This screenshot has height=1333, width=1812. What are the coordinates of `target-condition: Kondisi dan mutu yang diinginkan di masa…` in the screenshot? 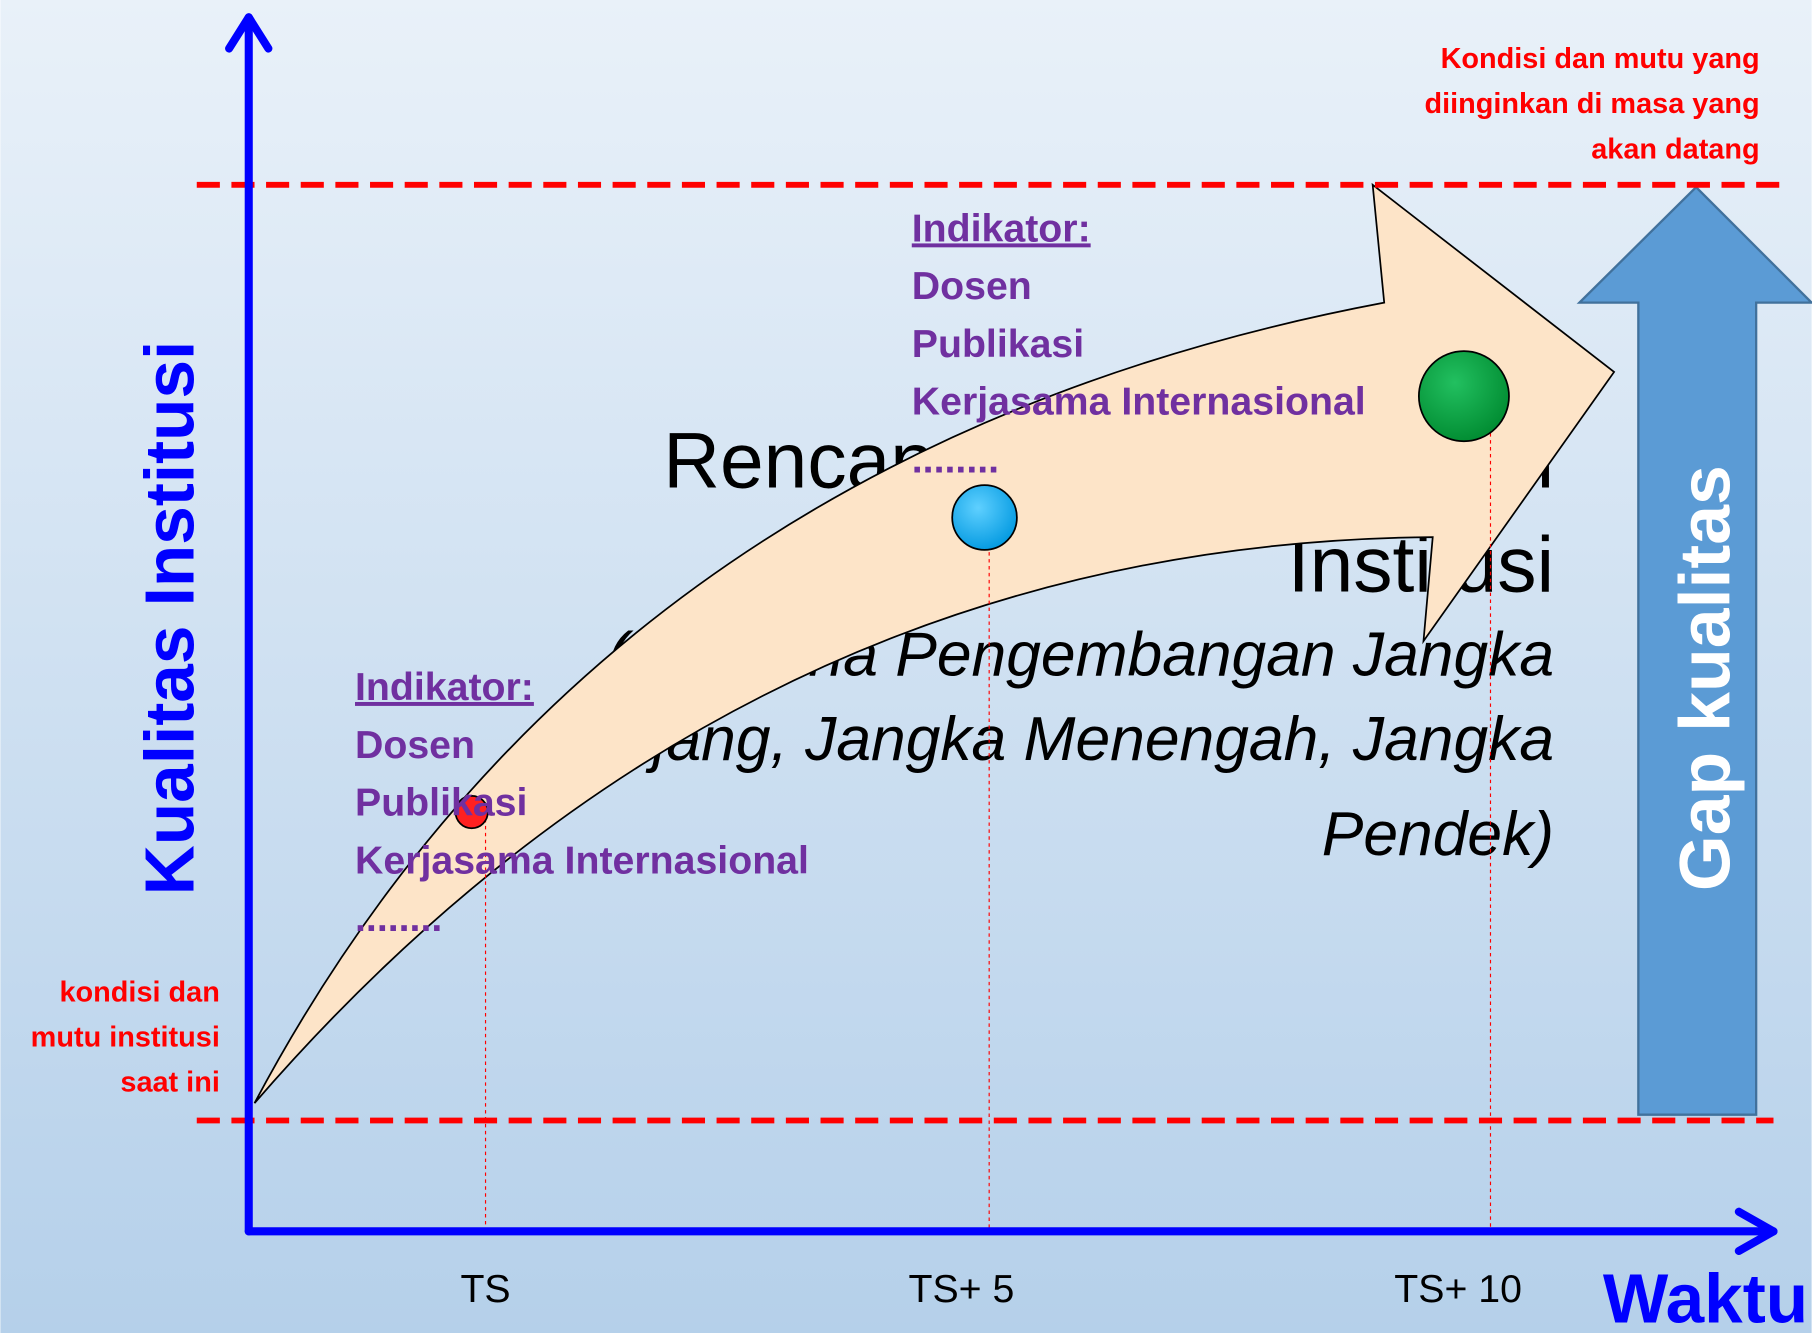 It's located at (1591, 104).